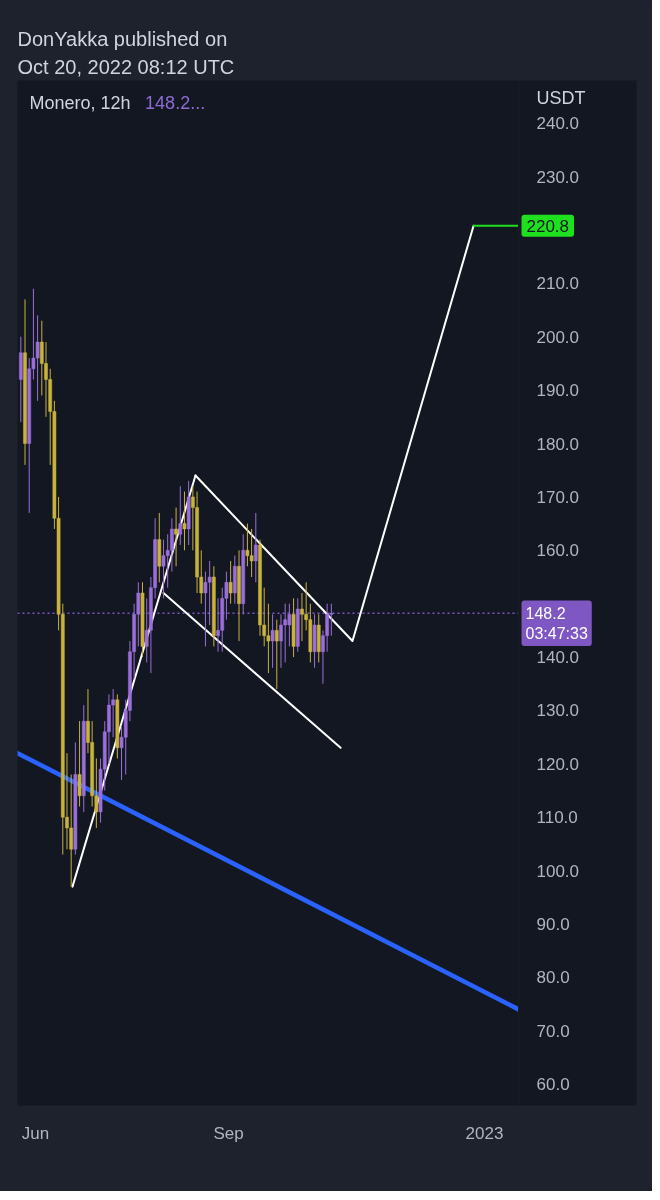 This screenshot has width=660, height=1200. I want to click on y-tick-label: 130.0, so click(558, 711).